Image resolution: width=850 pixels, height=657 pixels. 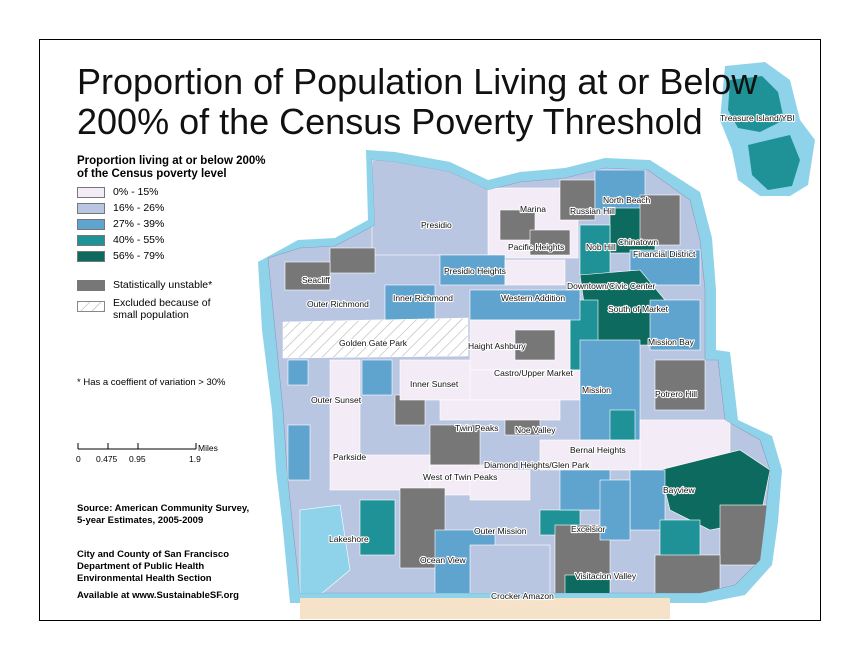 I want to click on legend-label-excluded-line-1: Excluded because of, so click(x=162, y=303).